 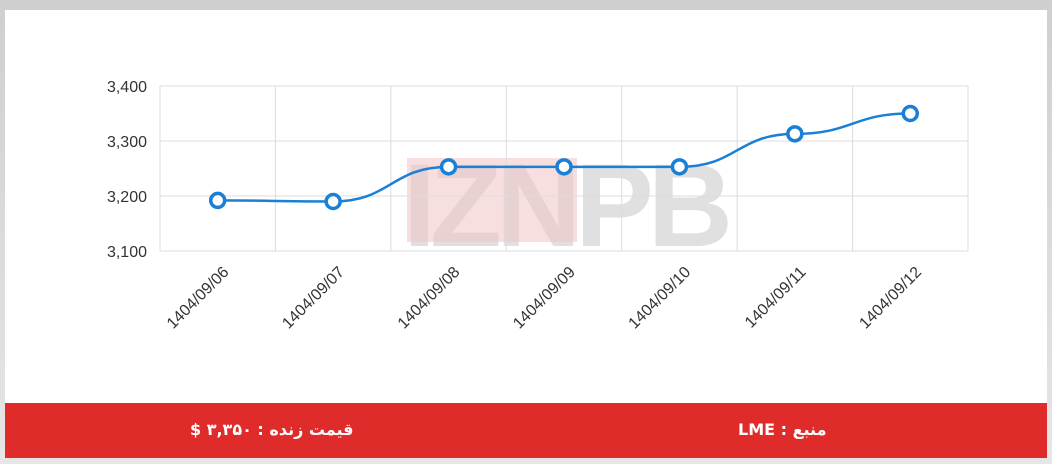 What do you see at coordinates (776, 298) in the screenshot?
I see `x-tick-label: 1404/09/11` at bounding box center [776, 298].